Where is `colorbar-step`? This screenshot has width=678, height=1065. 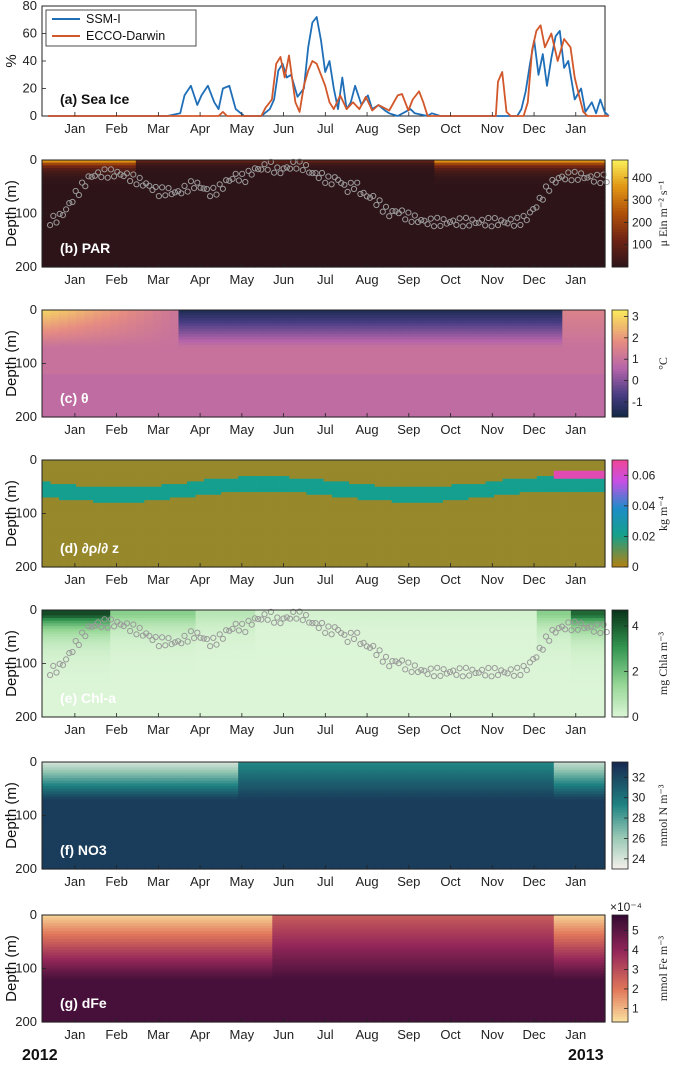
colorbar-step is located at coordinates (620, 188).